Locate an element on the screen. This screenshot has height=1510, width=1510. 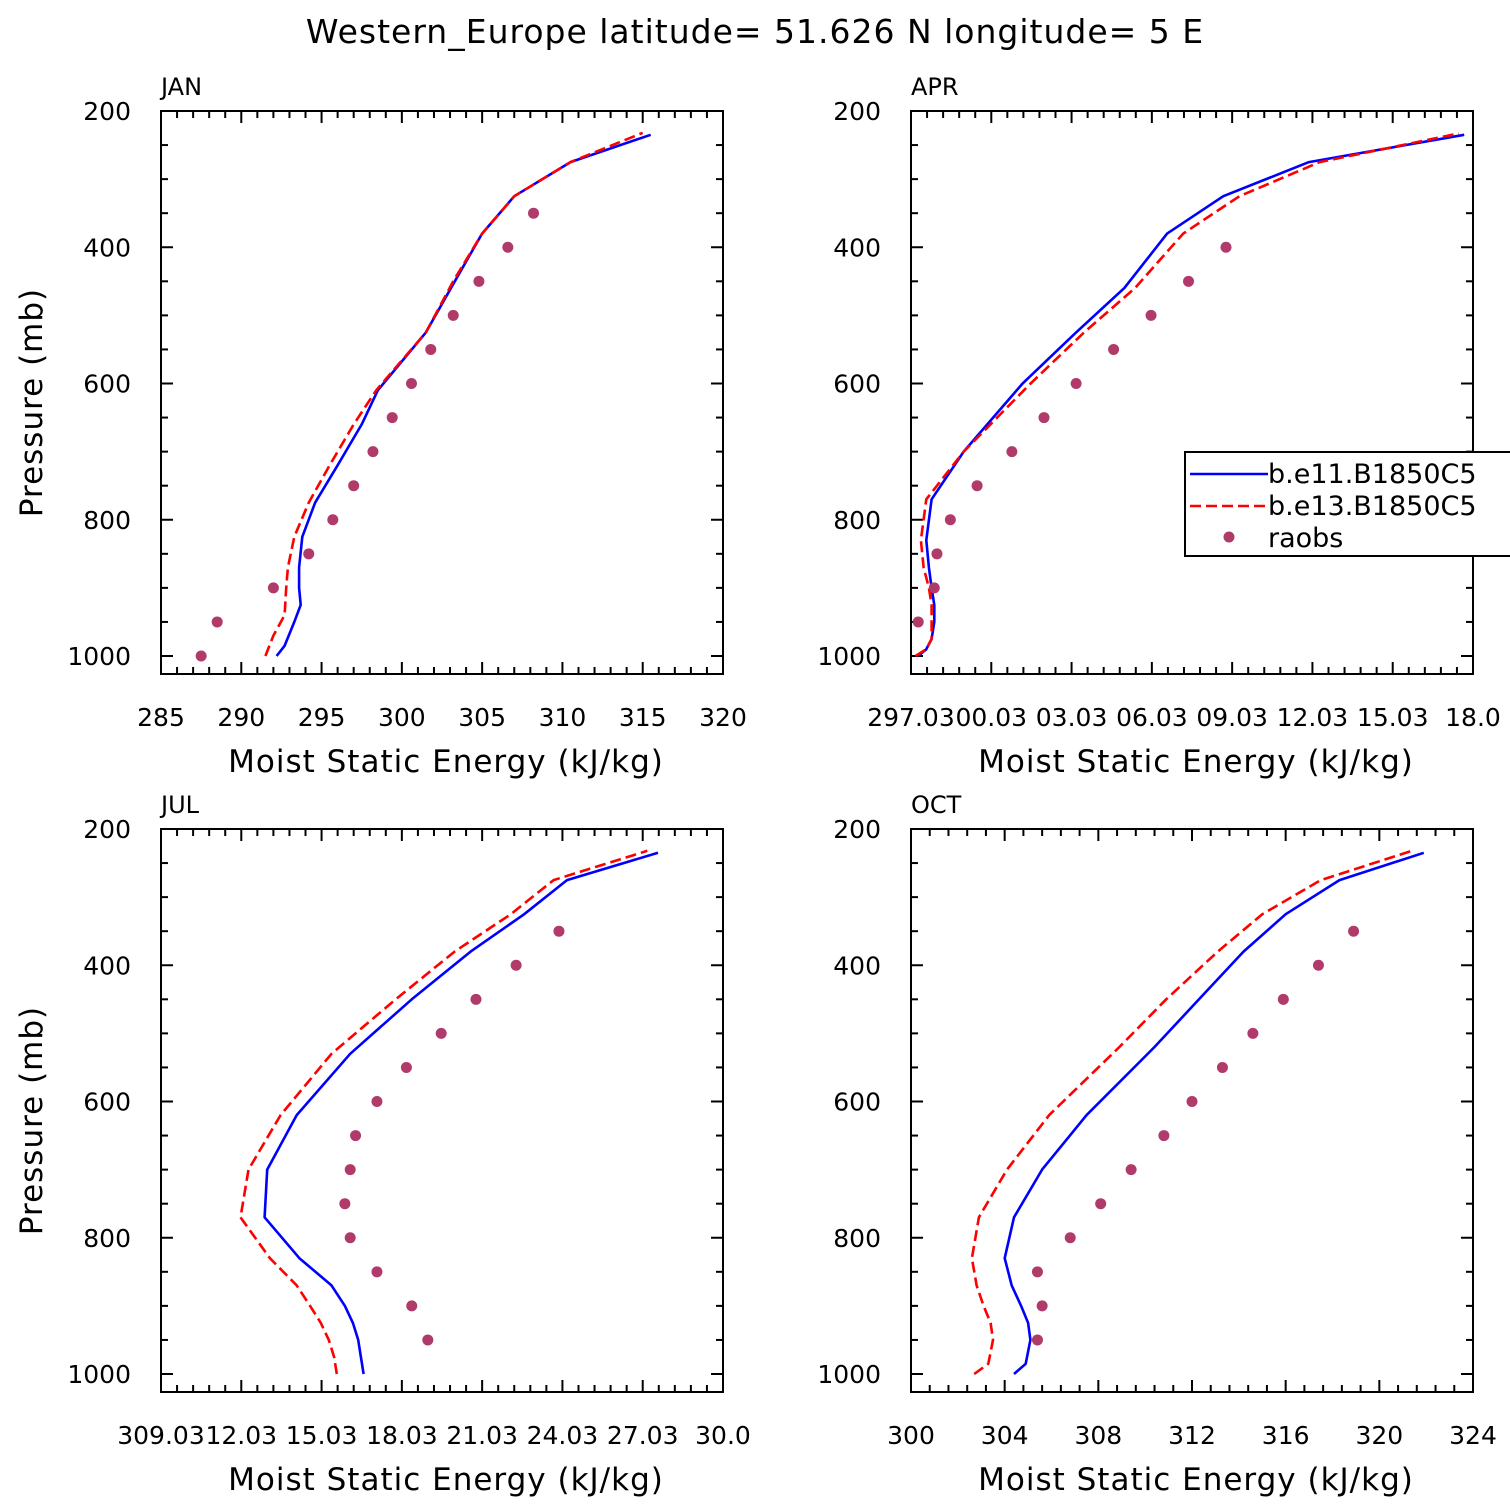
legend-label: raobs is located at coordinates (1305, 538).